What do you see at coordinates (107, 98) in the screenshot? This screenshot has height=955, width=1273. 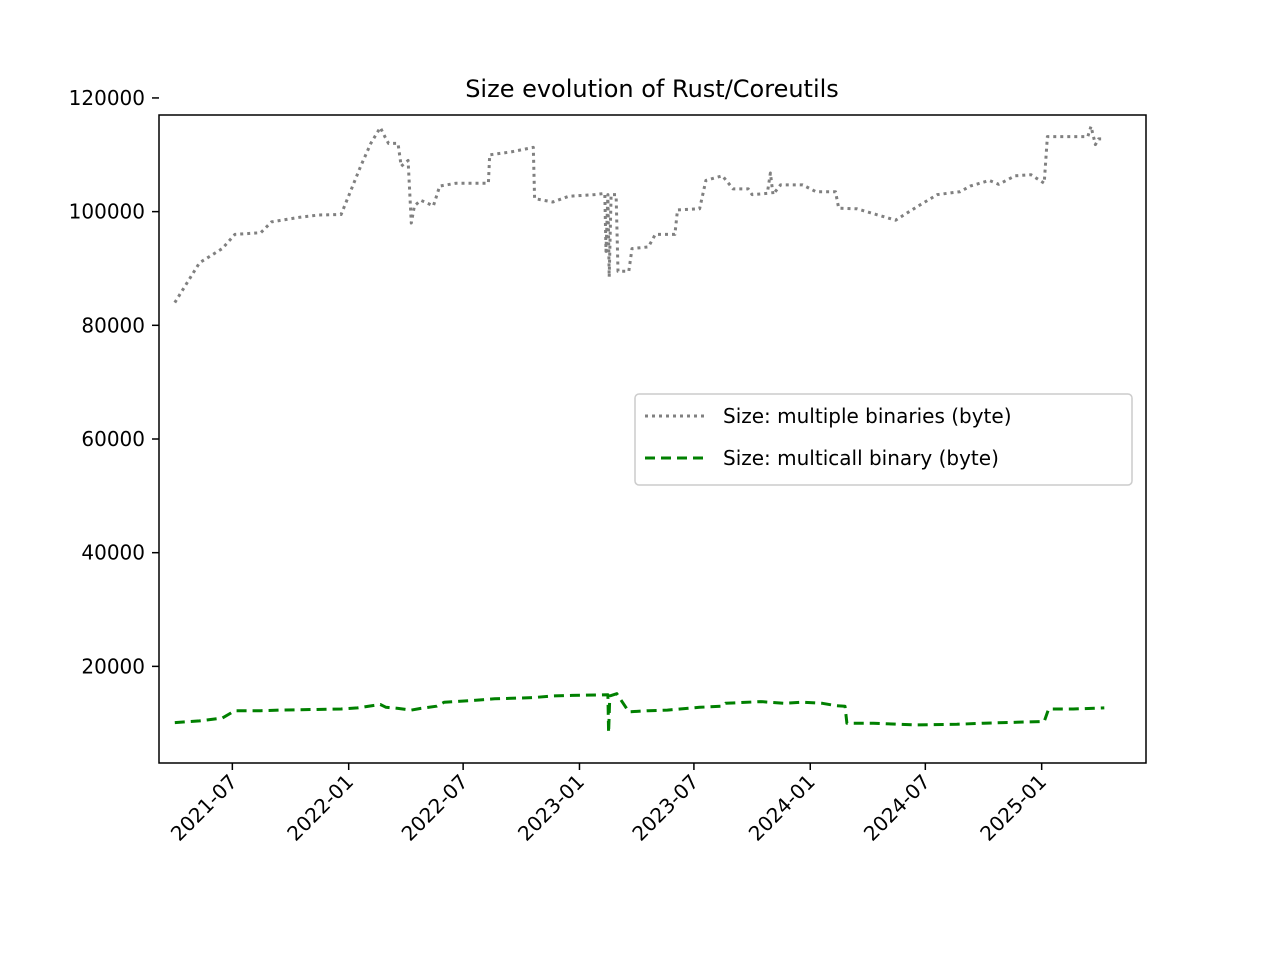 I see `y-tick-label-5: 120000` at bounding box center [107, 98].